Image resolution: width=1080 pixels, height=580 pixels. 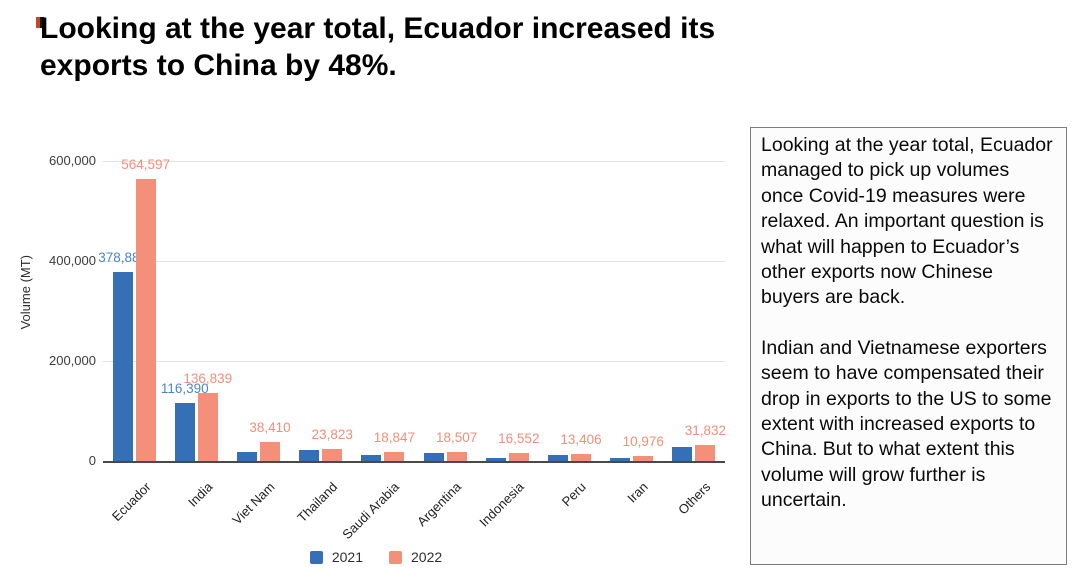 I want to click on gridline-200,000, so click(x=414, y=361).